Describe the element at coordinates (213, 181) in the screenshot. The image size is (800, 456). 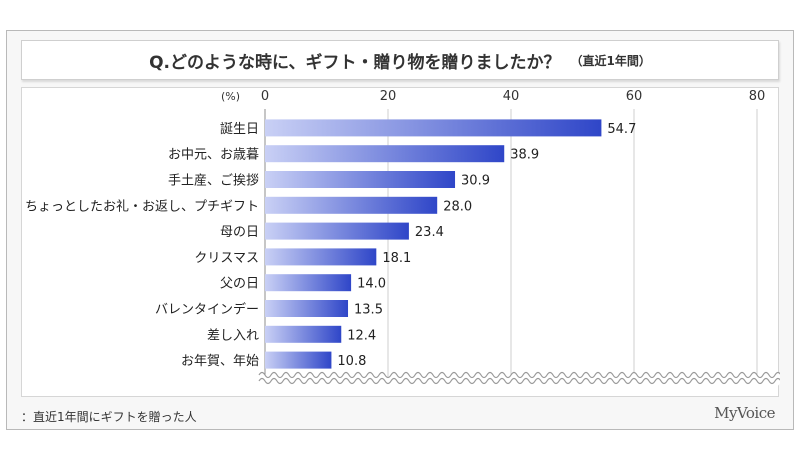
I see `category-label: 手土産、ご挨拶` at that location.